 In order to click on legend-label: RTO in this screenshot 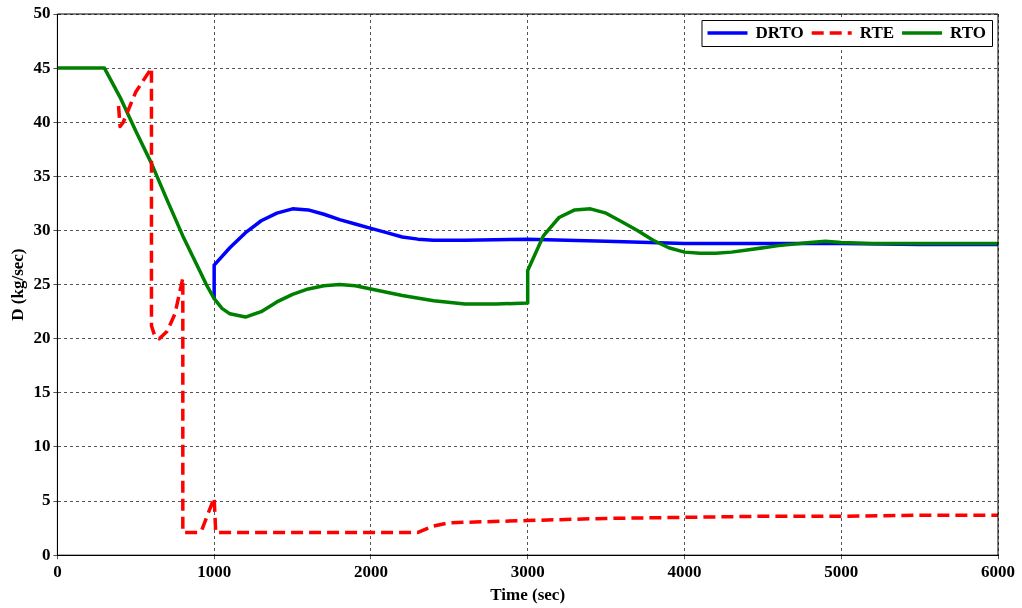, I will do `click(968, 33)`.